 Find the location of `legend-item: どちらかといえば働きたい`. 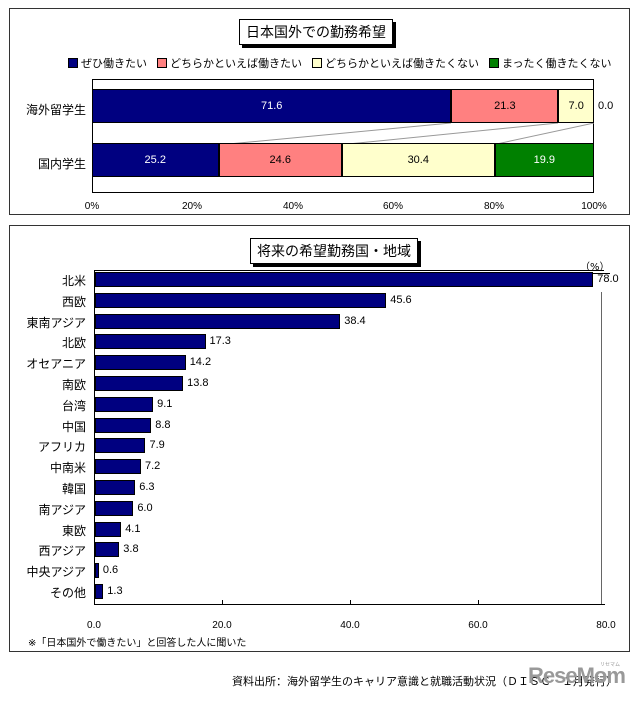

legend-item: どちらかといえば働きたい is located at coordinates (229, 63).